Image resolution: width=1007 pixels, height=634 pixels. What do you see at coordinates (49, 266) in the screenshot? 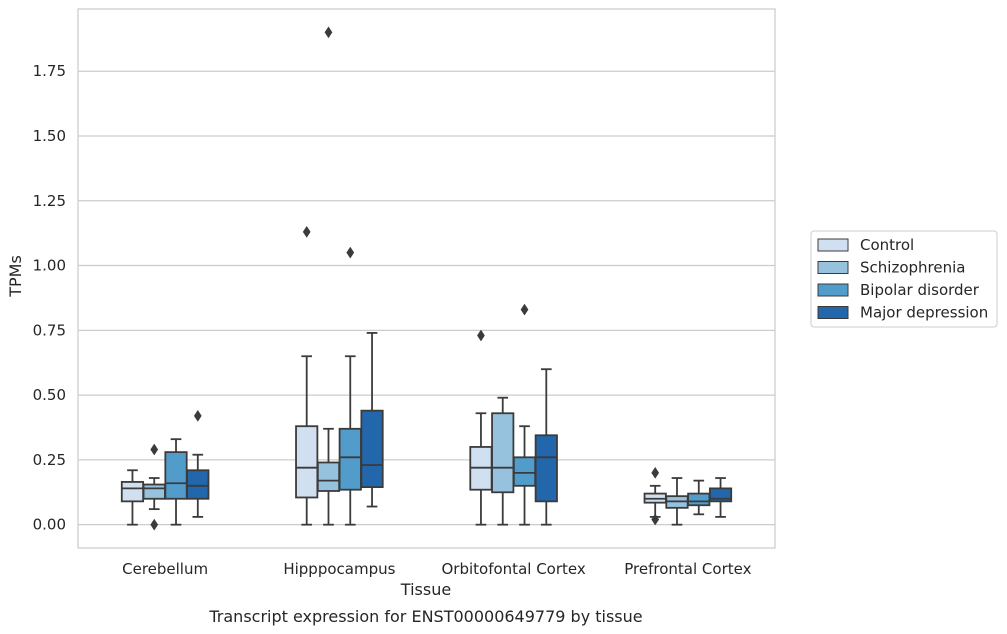
I see `y-tick-label: 1.00` at bounding box center [49, 266].